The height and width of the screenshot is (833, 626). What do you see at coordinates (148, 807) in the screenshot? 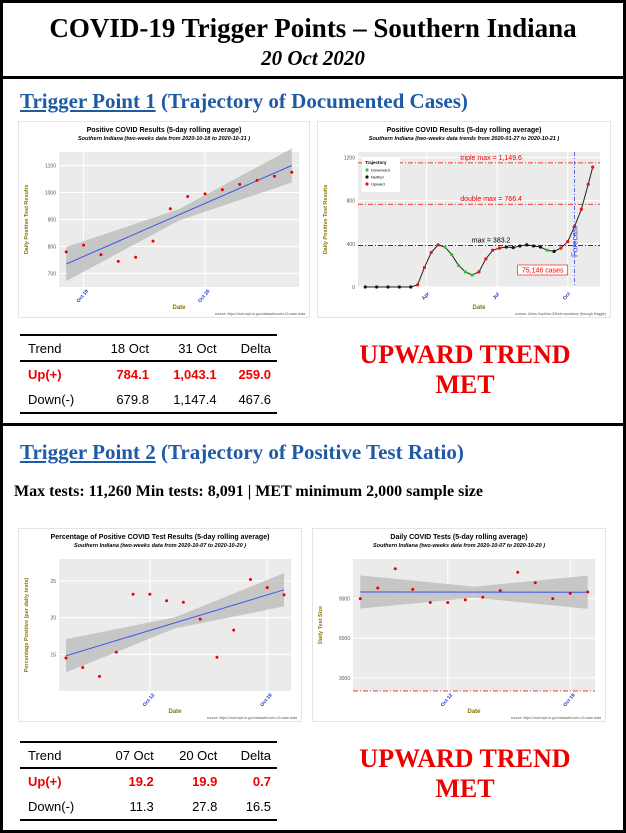
I see `table-row: Down(-) 11.3 27.8 16.5` at bounding box center [148, 807].